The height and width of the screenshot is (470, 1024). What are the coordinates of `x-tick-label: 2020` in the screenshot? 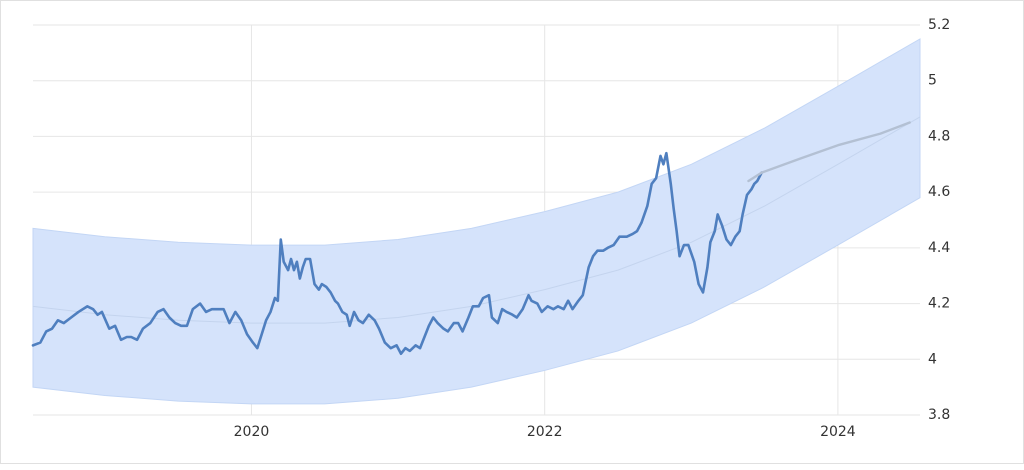 It's located at (252, 432).